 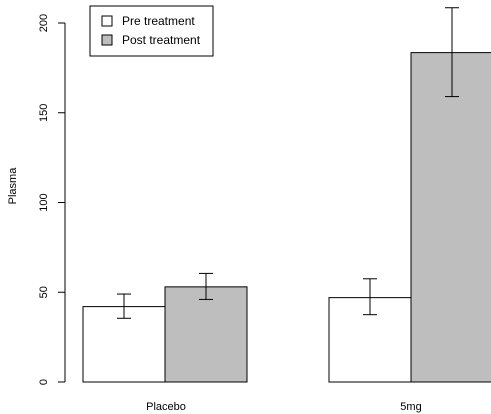 I want to click on y-tick-label: 100, so click(x=44, y=202).